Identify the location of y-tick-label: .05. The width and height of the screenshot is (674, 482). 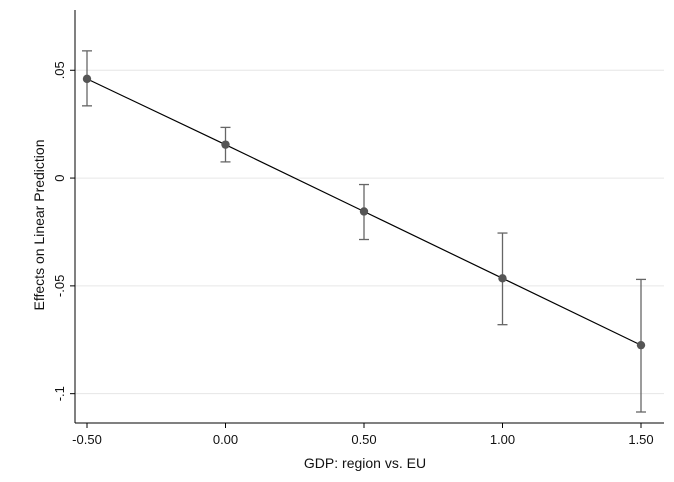
(59, 70).